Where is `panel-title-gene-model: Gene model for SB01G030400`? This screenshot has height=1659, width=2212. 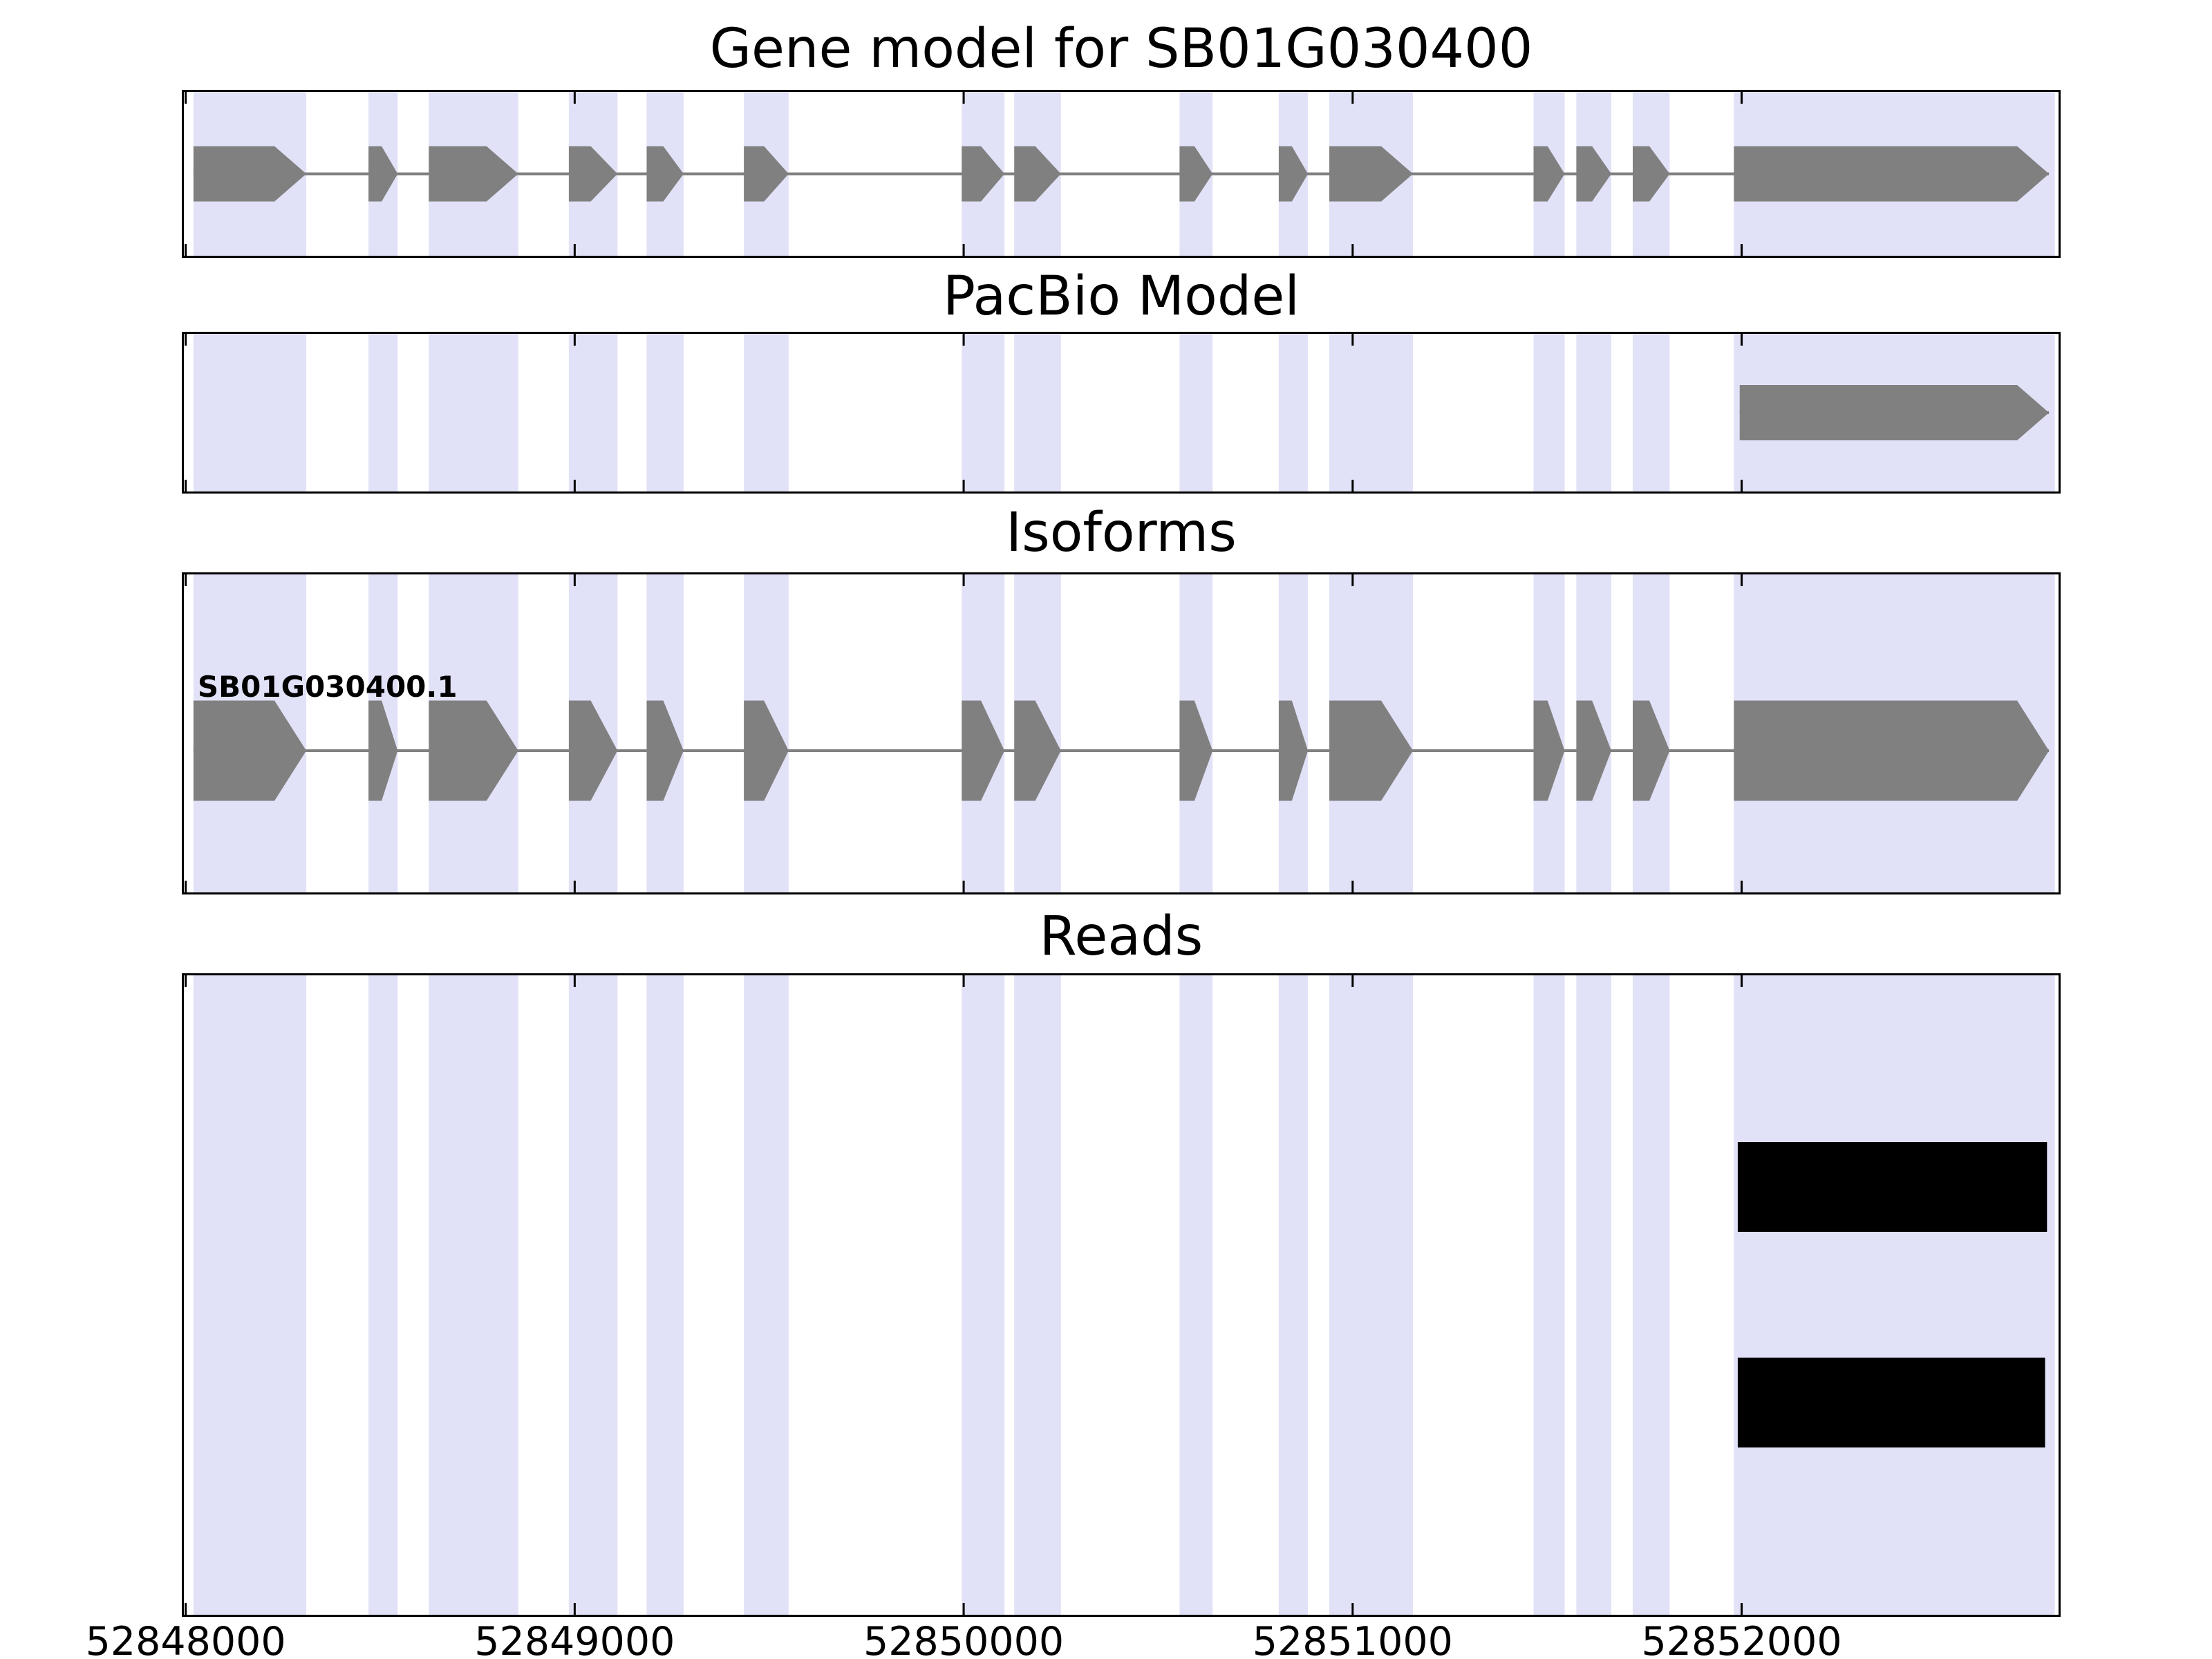 panel-title-gene-model: Gene model for SB01G030400 is located at coordinates (1121, 49).